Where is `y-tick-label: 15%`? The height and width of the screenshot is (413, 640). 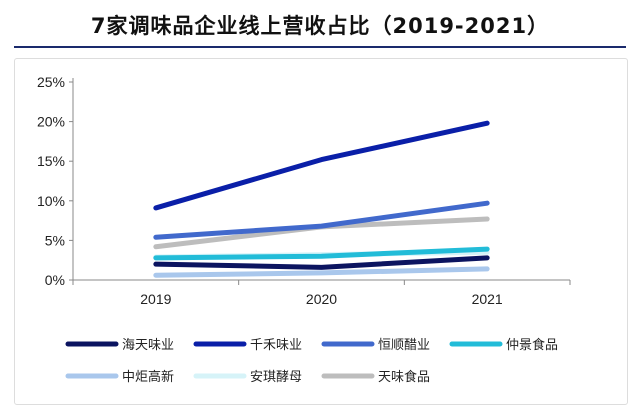 y-tick-label: 15% is located at coordinates (51, 161).